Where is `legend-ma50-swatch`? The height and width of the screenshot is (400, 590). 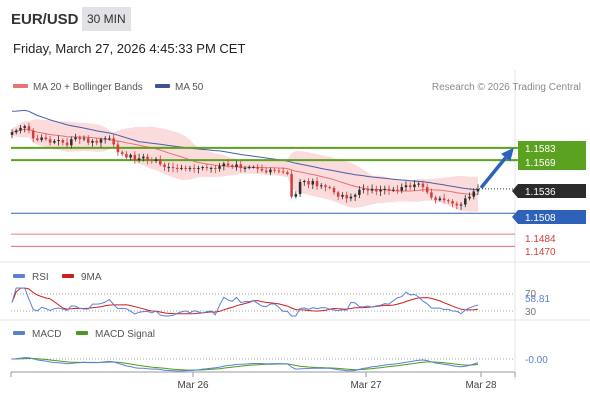
legend-ma50-swatch is located at coordinates (162, 86).